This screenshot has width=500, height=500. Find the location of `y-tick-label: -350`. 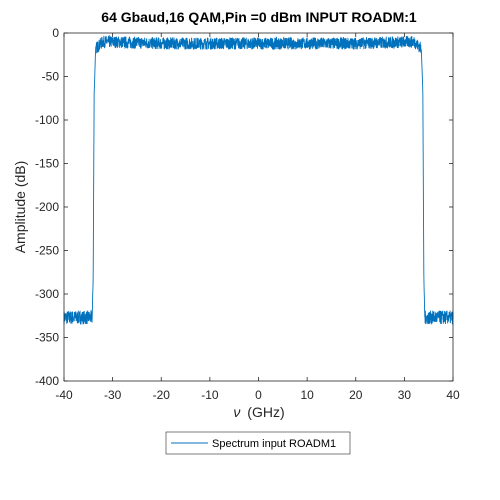

y-tick-label: -350 is located at coordinates (47, 338).